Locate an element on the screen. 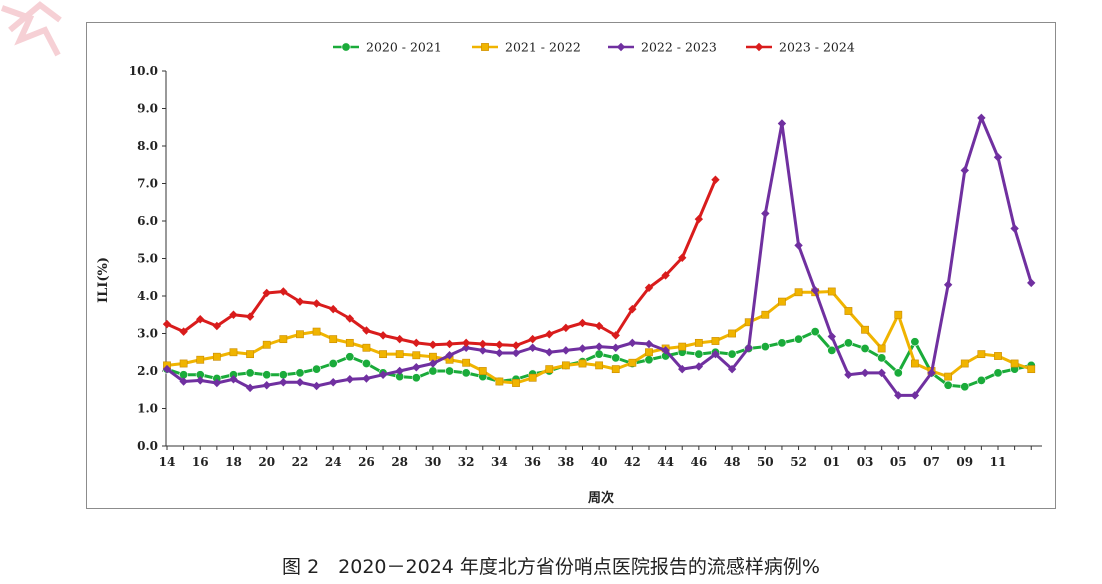 Image resolution: width=1102 pixels, height=584 pixels. watermark-seal is located at coordinates (31, 29).